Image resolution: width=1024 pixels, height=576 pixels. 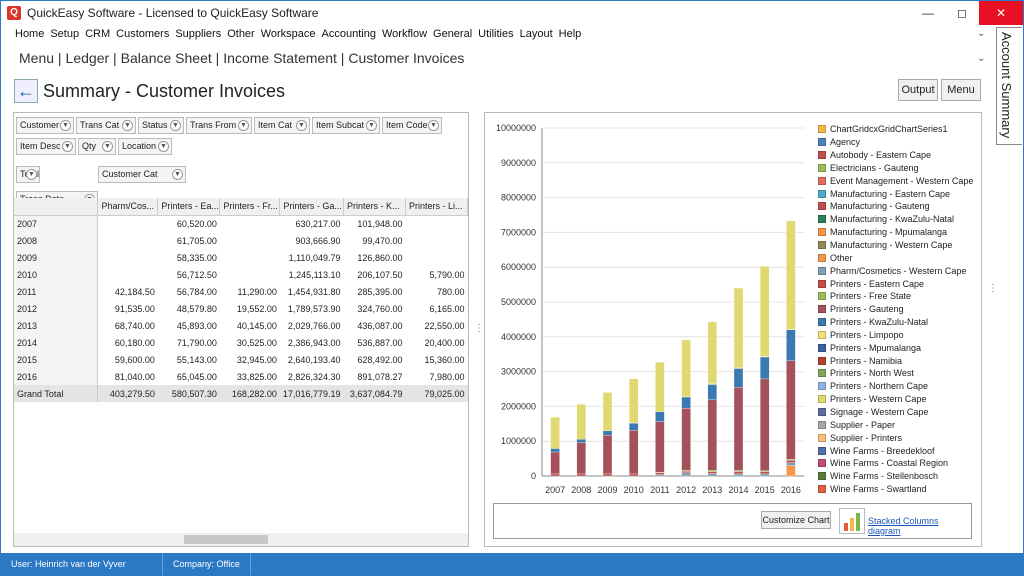 What do you see at coordinates (436, 393) in the screenshot?
I see `grand-total-cell: 79,025.00` at bounding box center [436, 393].